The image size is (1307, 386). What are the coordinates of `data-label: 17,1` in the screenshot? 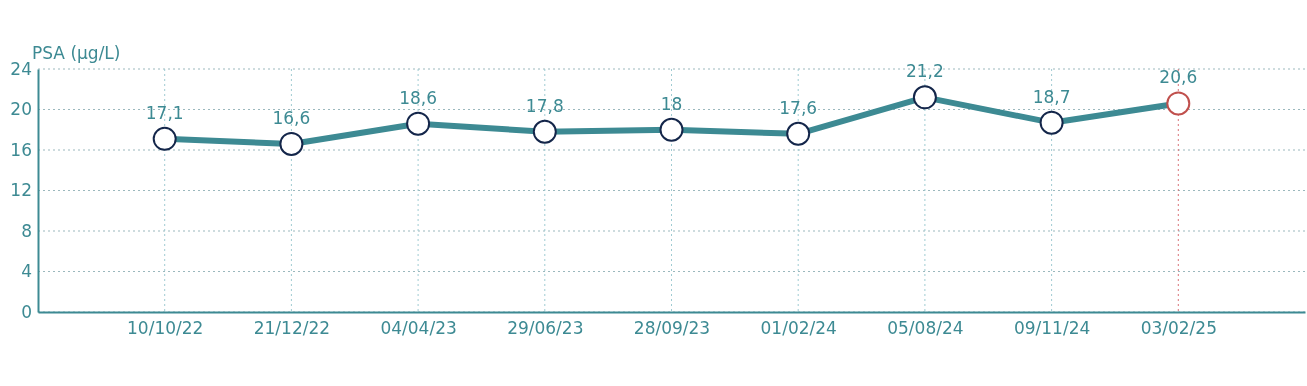 It's located at (164, 112).